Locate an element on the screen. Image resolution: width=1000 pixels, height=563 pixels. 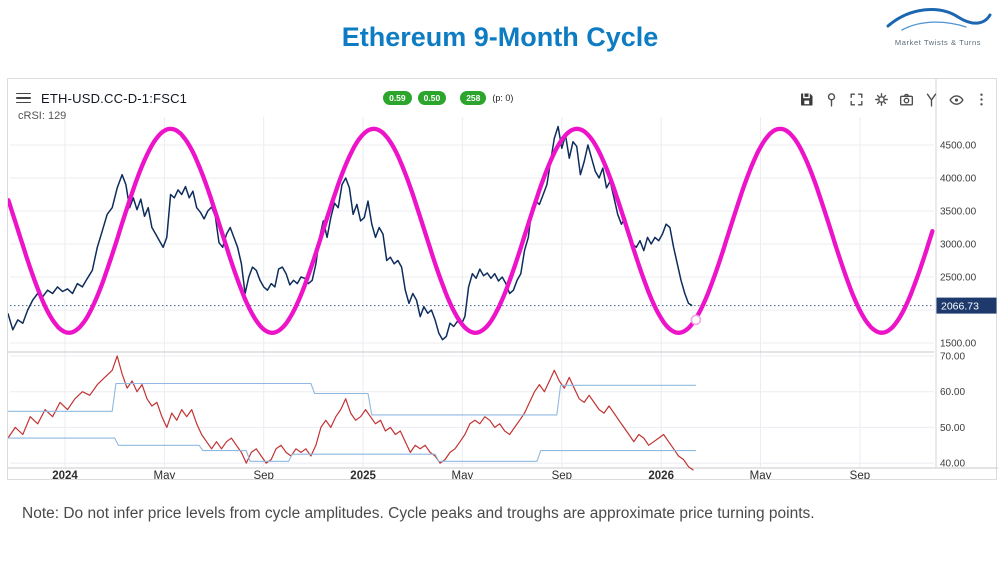
period-badge: 258 is located at coordinates (473, 98).